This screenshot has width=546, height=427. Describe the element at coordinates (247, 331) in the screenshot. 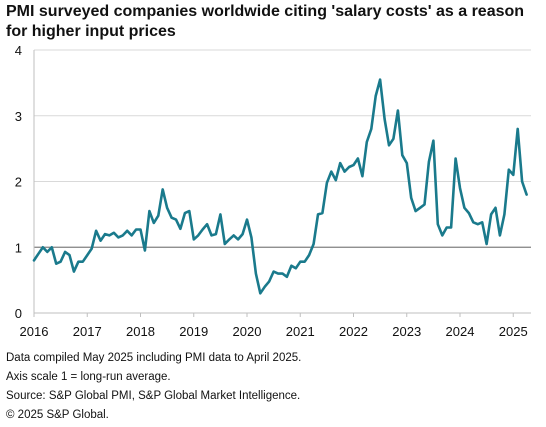

I see `x-tick-label-2020: 2020` at that location.